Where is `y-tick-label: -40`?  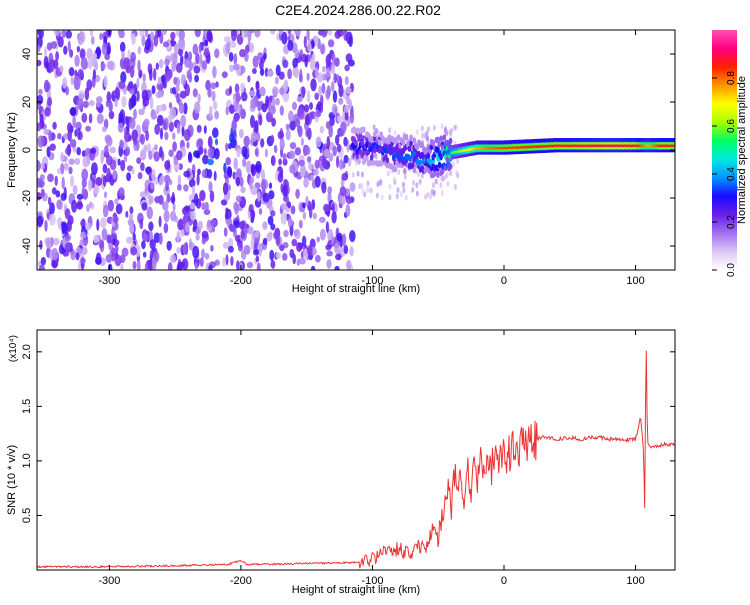 y-tick-label: -40 is located at coordinates (27, 246).